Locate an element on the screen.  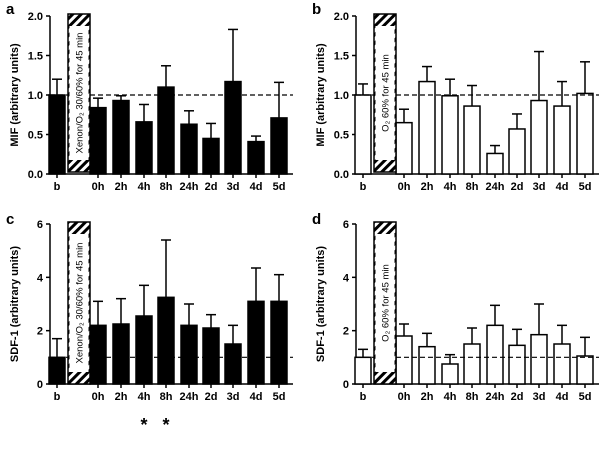
significance-marker: * is located at coordinates (143, 425).